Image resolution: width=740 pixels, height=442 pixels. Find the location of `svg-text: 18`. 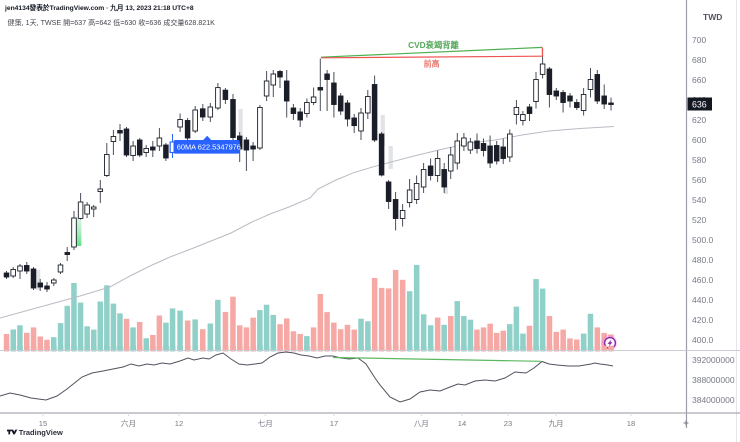

svg-text: 18 is located at coordinates (631, 423).